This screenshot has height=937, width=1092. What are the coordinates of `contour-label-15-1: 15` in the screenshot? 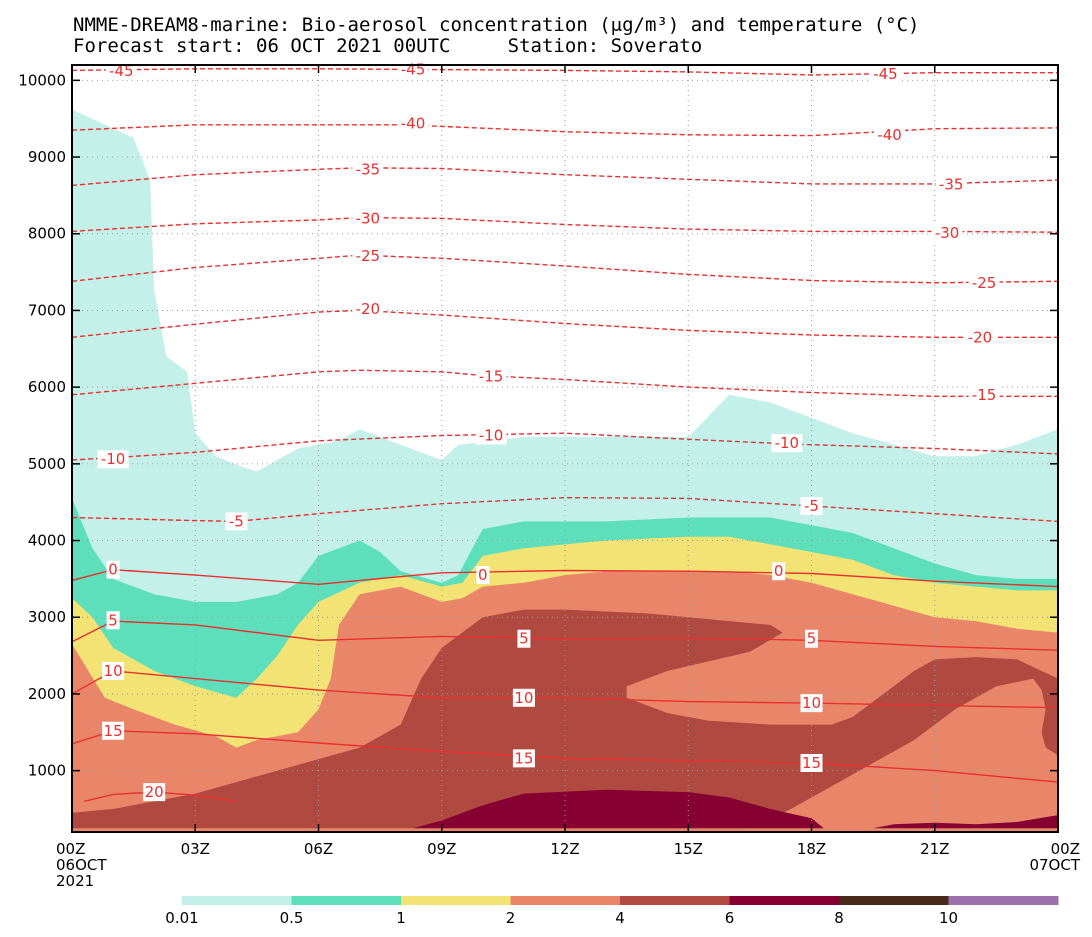 It's located at (523, 758).